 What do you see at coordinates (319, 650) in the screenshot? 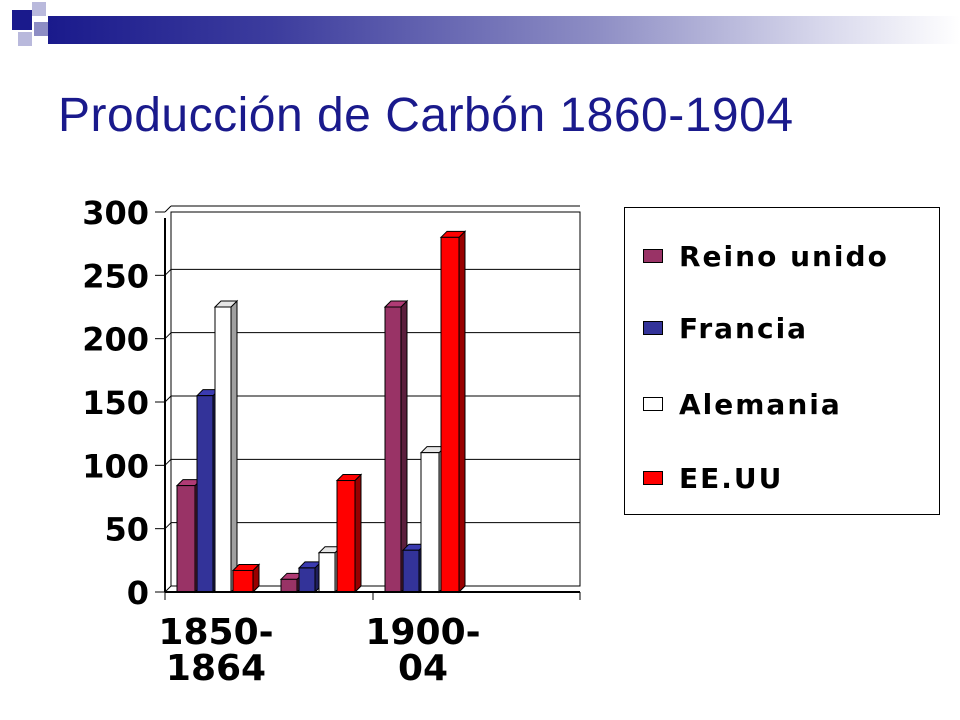
I see `x-axis-categories: 1850-1864 1900-04` at bounding box center [319, 650].